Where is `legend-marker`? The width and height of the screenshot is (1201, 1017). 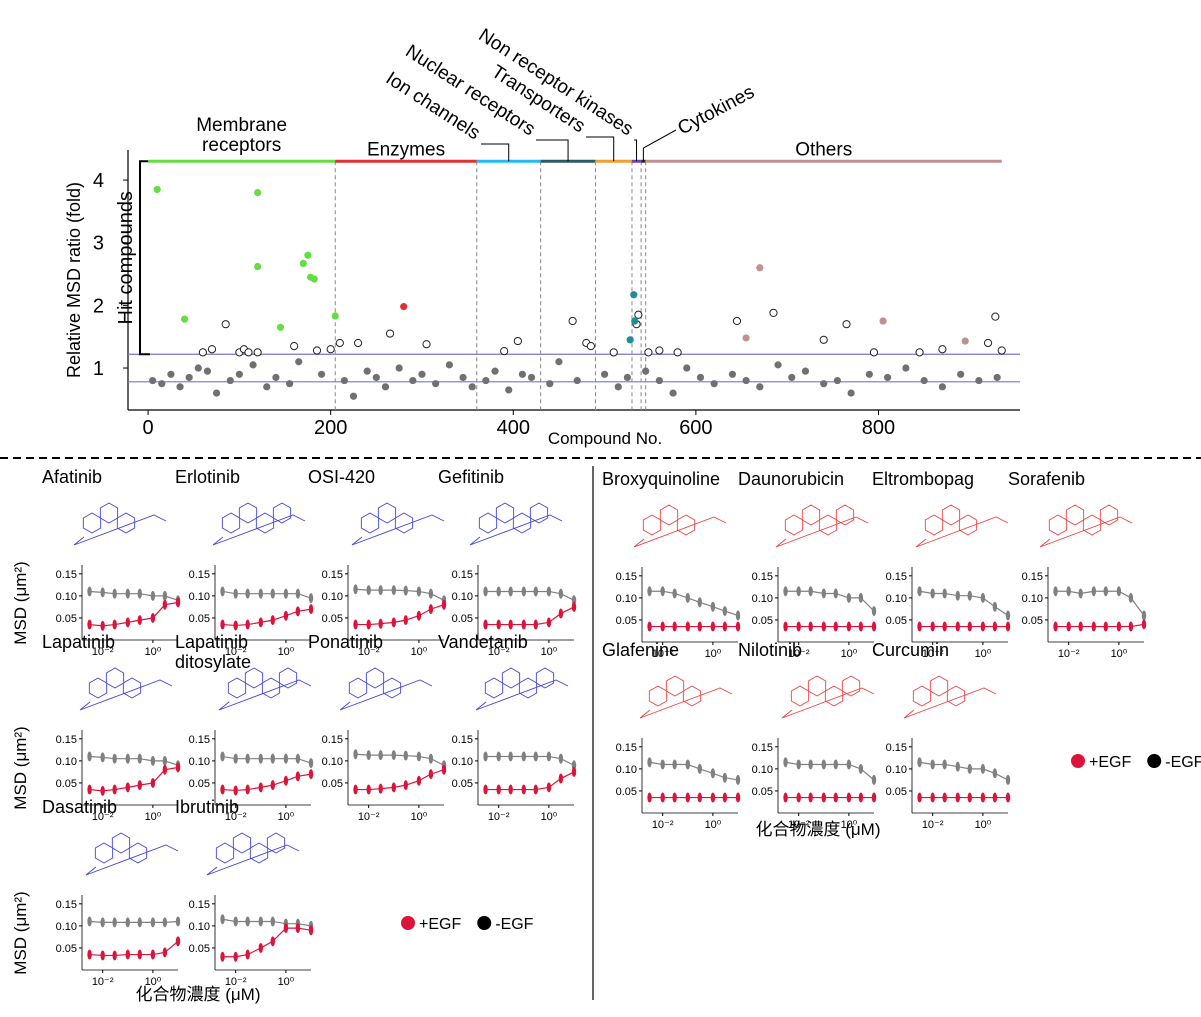
legend-marker is located at coordinates (1078, 761).